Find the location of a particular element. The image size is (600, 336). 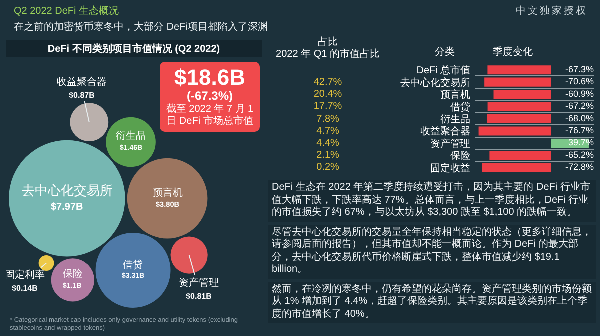

text: 20.4% is located at coordinates (328, 94).